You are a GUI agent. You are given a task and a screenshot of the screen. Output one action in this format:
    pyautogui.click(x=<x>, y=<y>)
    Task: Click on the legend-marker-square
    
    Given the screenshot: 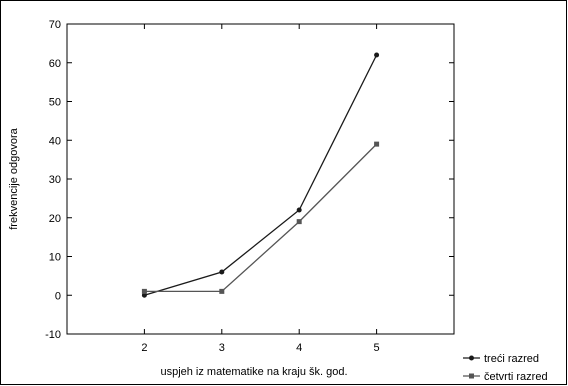 What is the action you would take?
    pyautogui.click(x=471, y=376)
    